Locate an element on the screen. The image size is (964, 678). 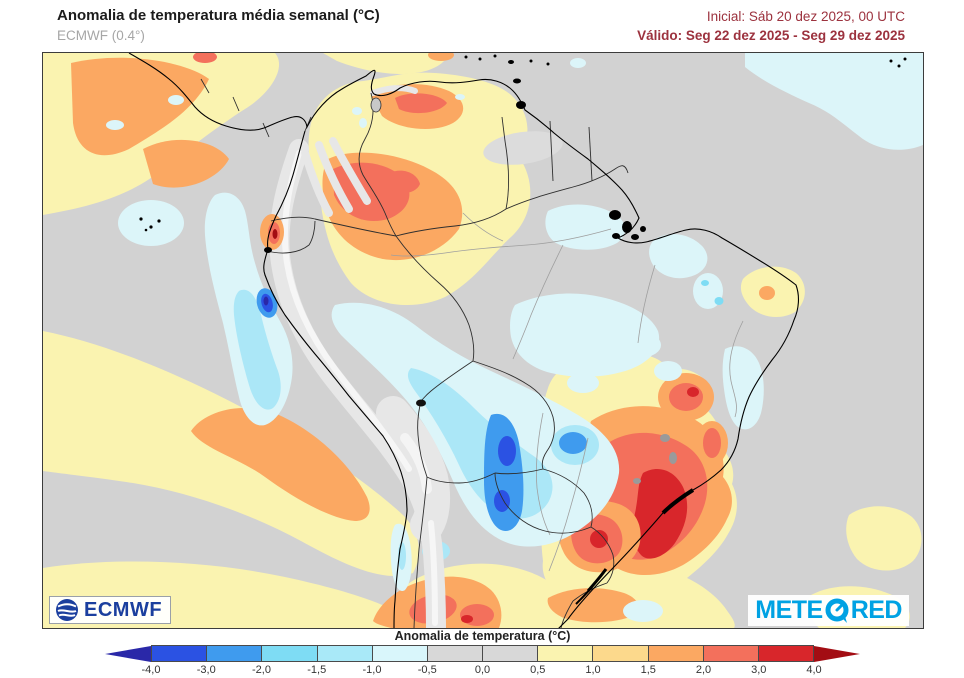
colorbar-tick-label: 3,0 is located at coordinates (759, 670).